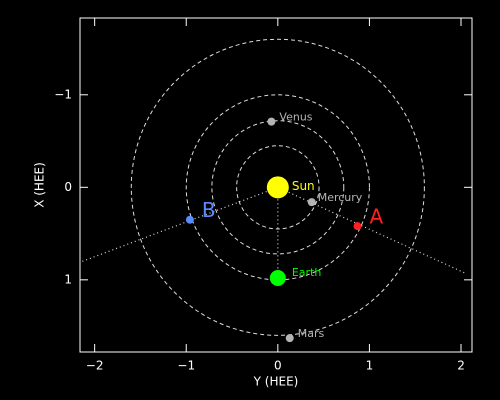 The width and height of the screenshot is (500, 400). What do you see at coordinates (307, 272) in the screenshot?
I see `point-label: Earth` at bounding box center [307, 272].